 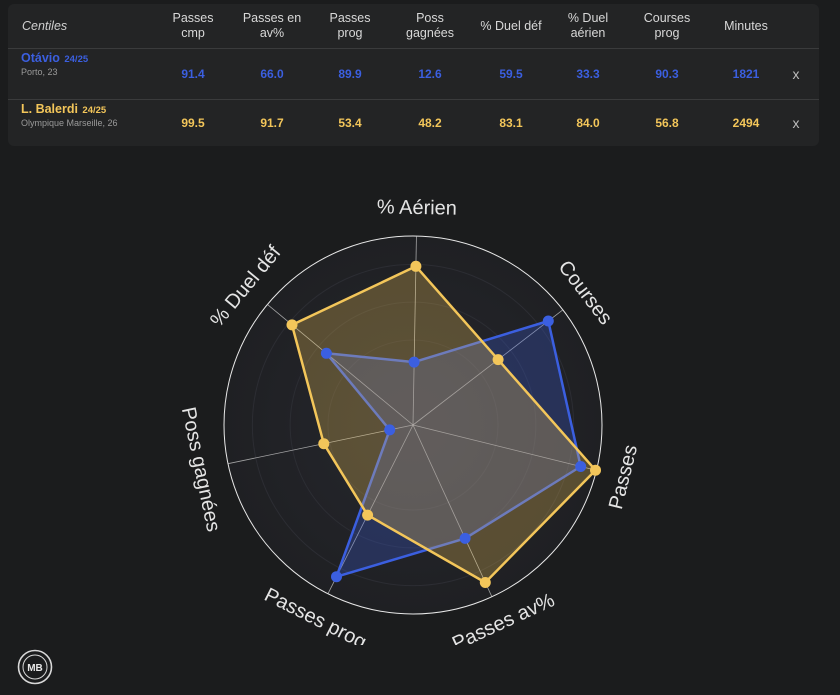 What do you see at coordinates (49, 109) in the screenshot?
I see `player-name: L. Balerdi` at bounding box center [49, 109].